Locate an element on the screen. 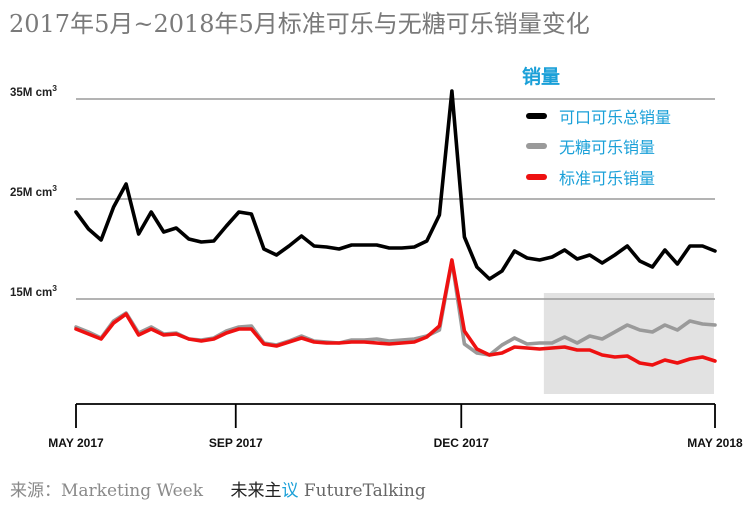 The image size is (756, 507). y-tick-label: 15M cm3 is located at coordinates (33, 291).